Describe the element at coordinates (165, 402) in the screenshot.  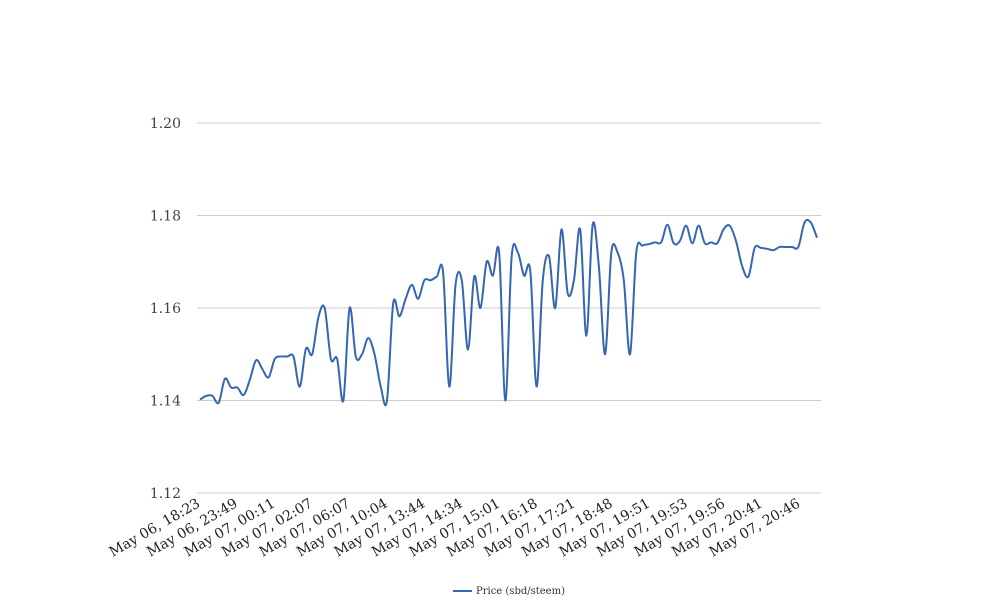
I see `y-tick-label: 1.14` at that location.